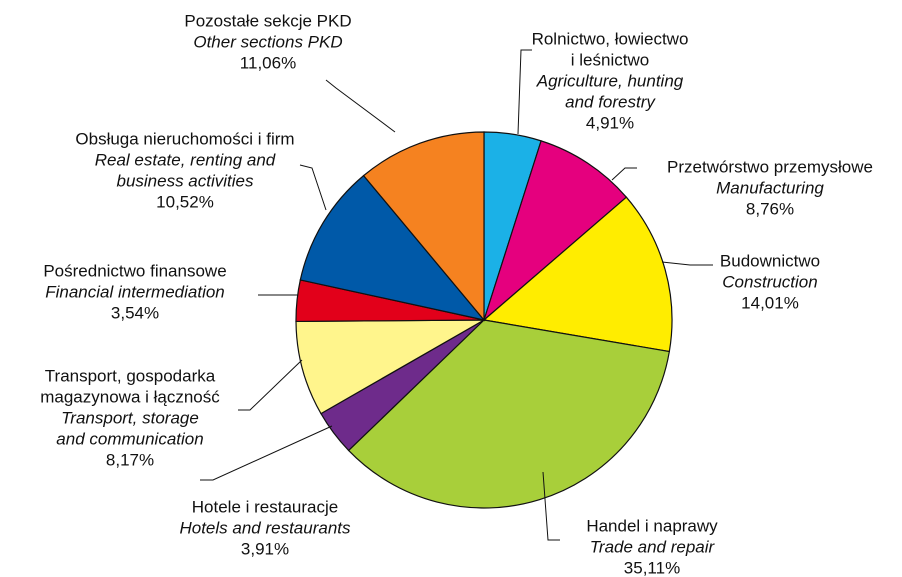 The width and height of the screenshot is (902, 577). What do you see at coordinates (130, 459) in the screenshot?
I see `value-label: 8,17%` at bounding box center [130, 459].